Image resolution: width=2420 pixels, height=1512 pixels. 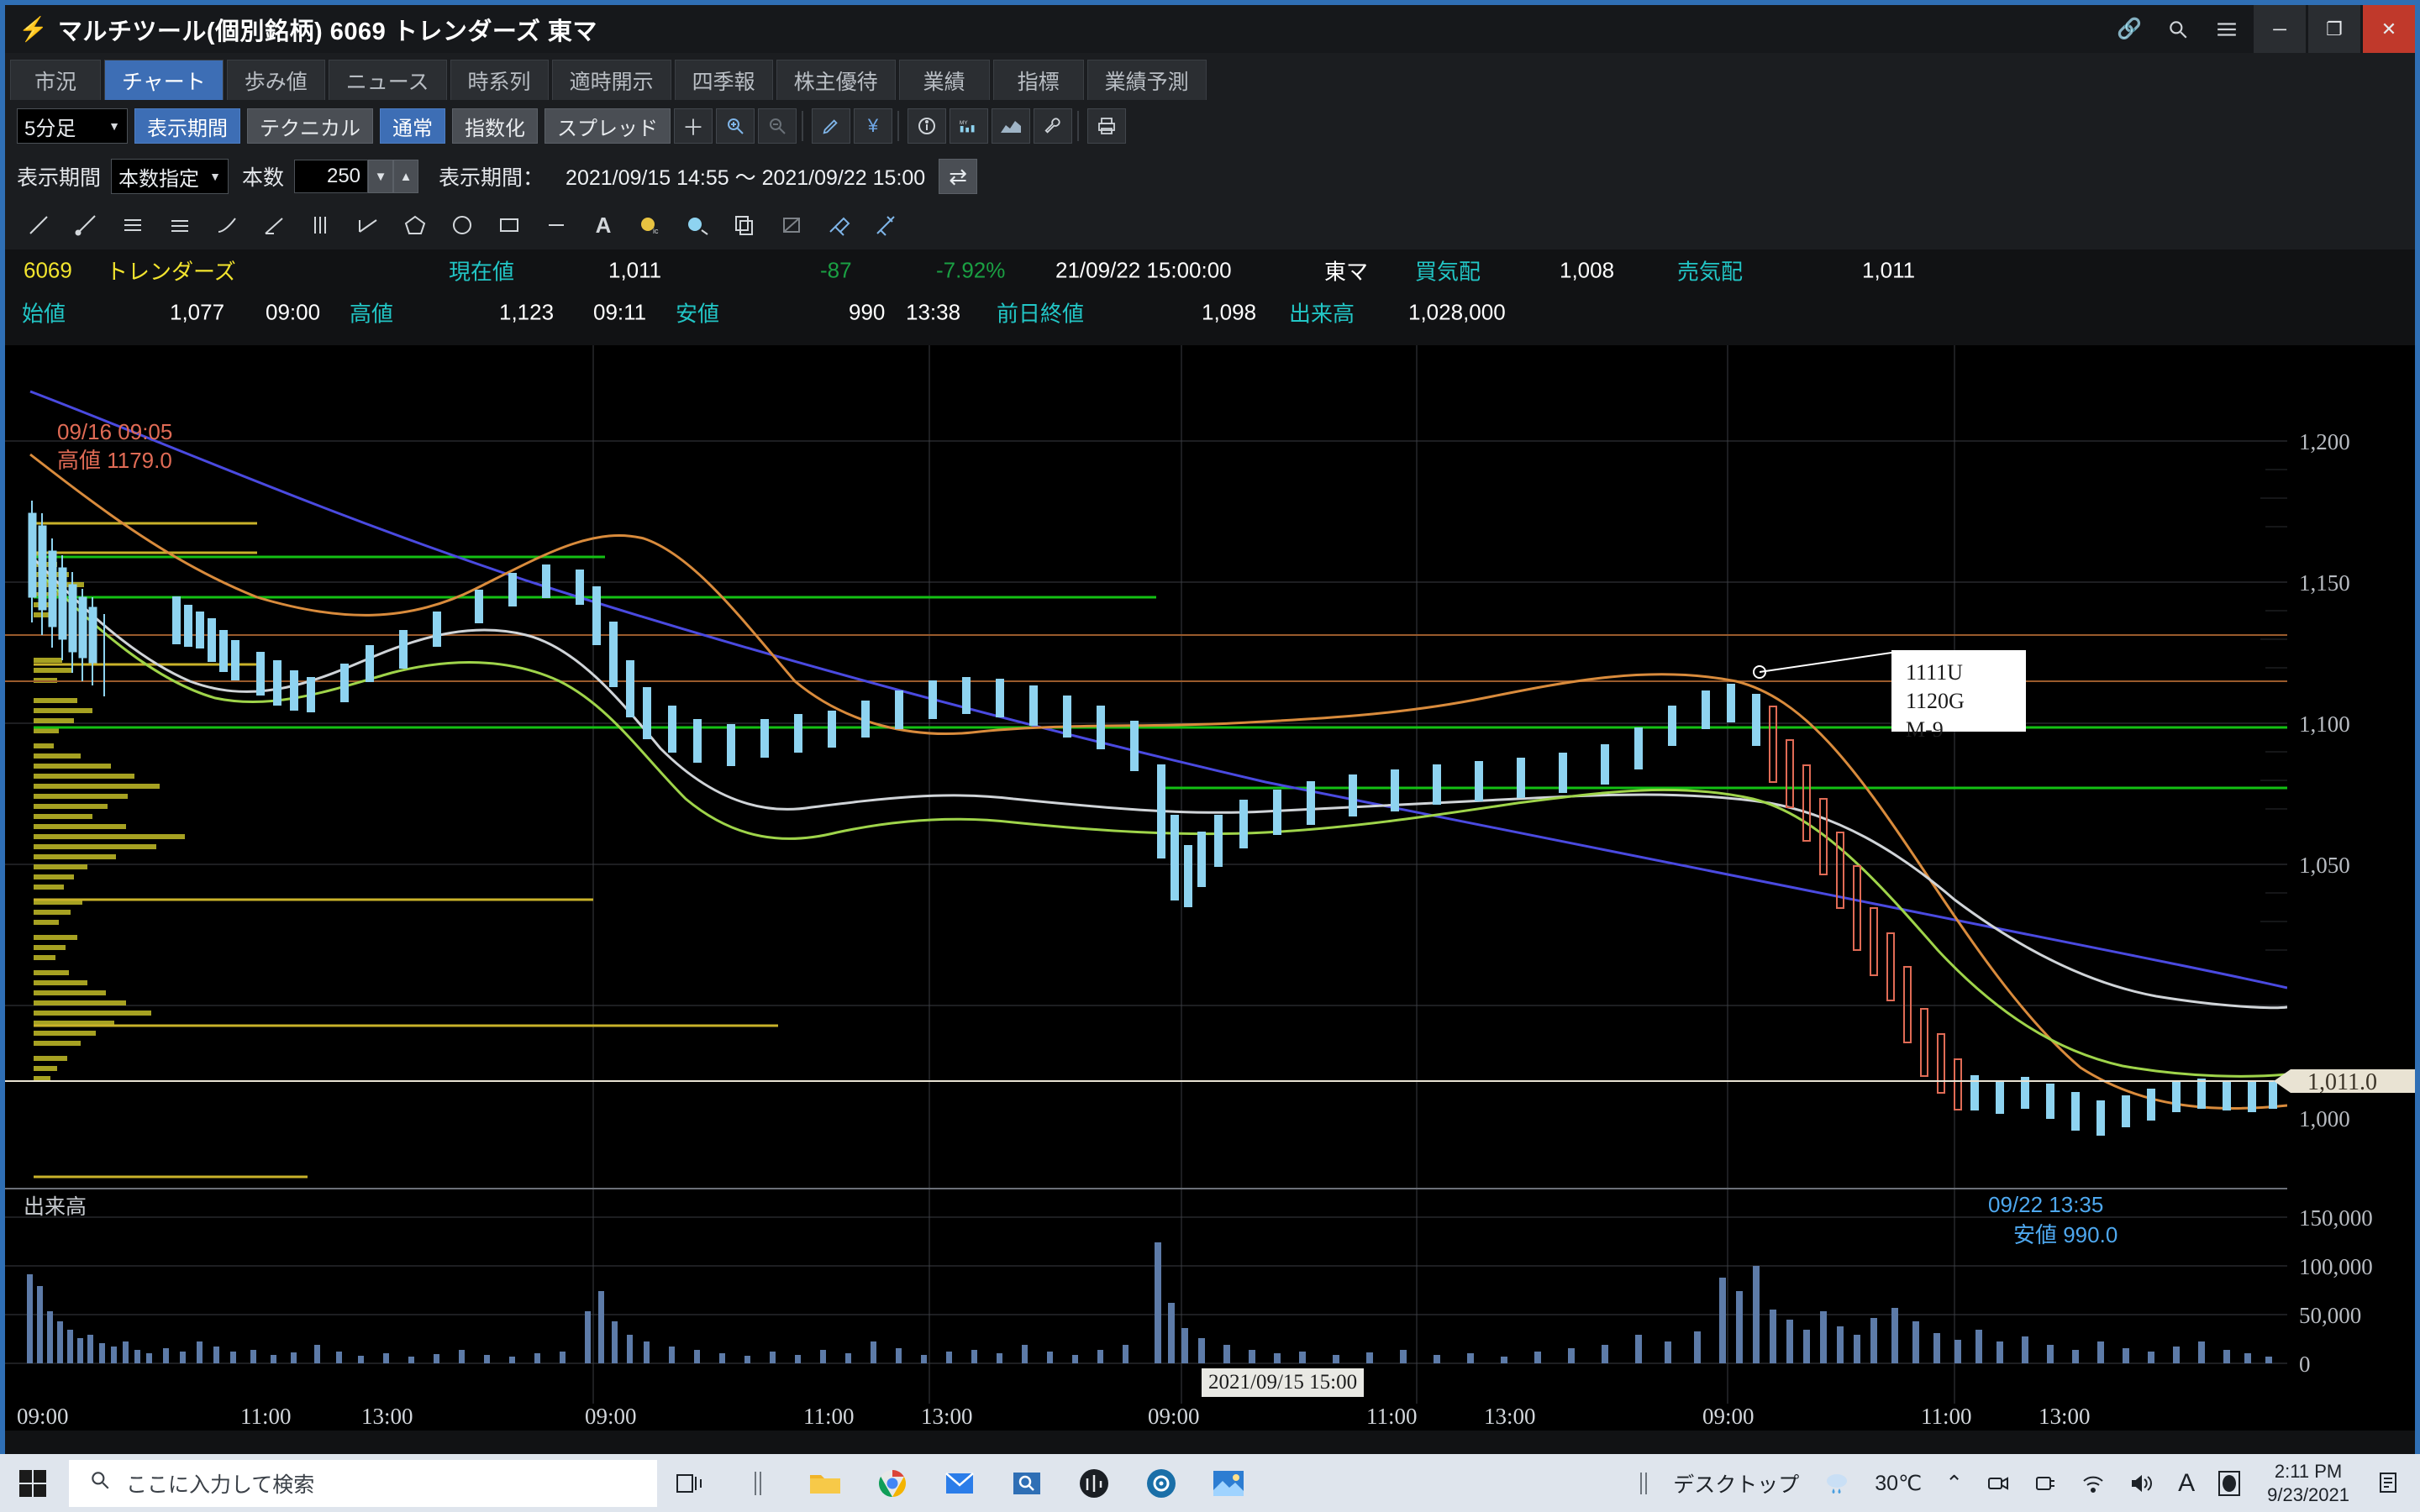 I want to click on pitchfork-icon, so click(x=274, y=225).